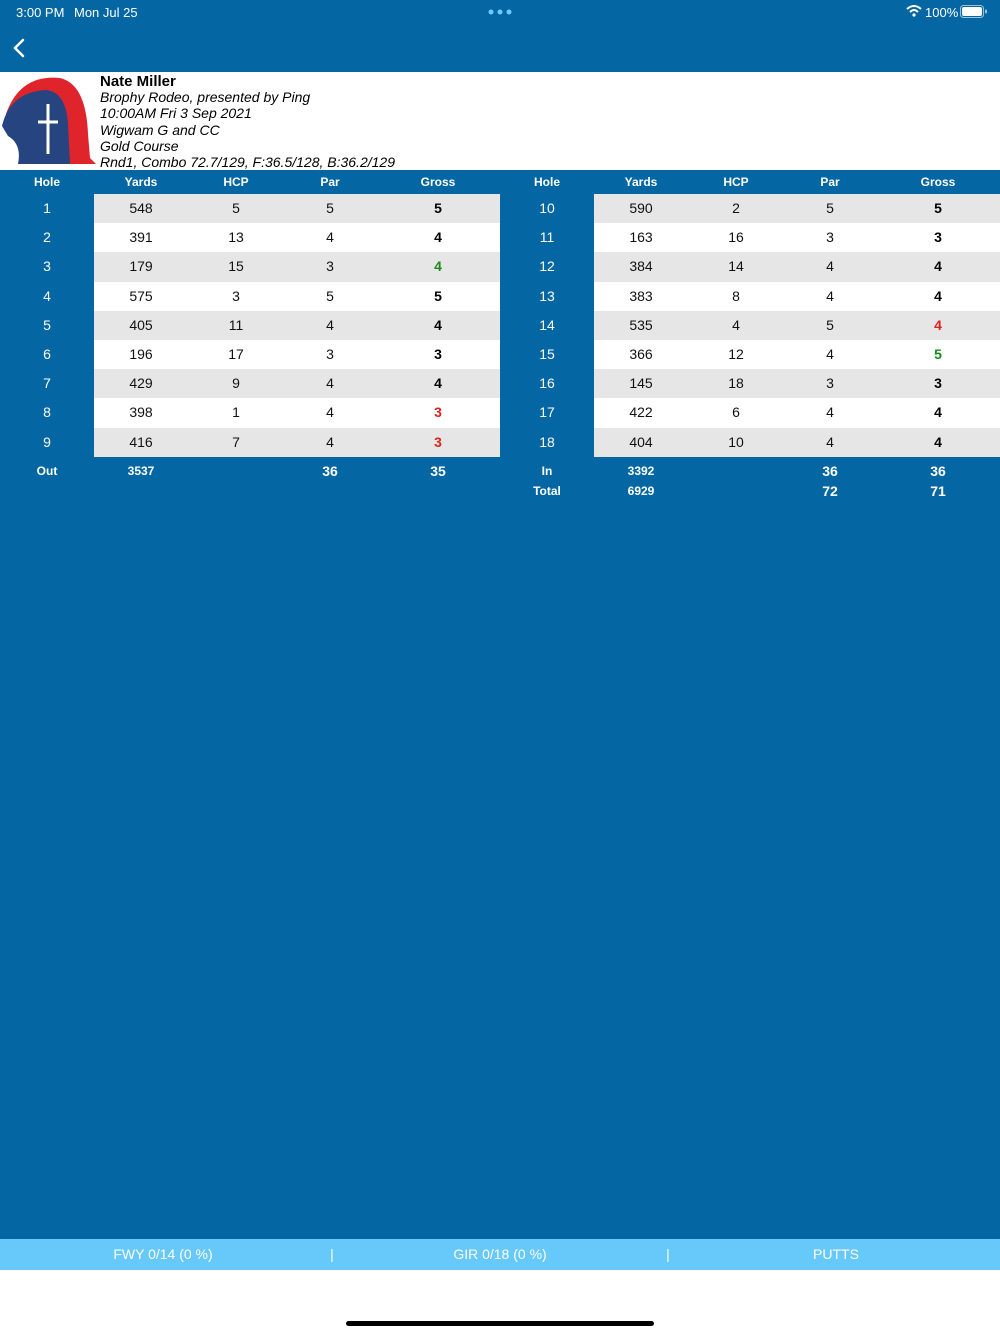 The image size is (1000, 1334). What do you see at coordinates (47, 354) in the screenshot?
I see `hole-cell: 6` at bounding box center [47, 354].